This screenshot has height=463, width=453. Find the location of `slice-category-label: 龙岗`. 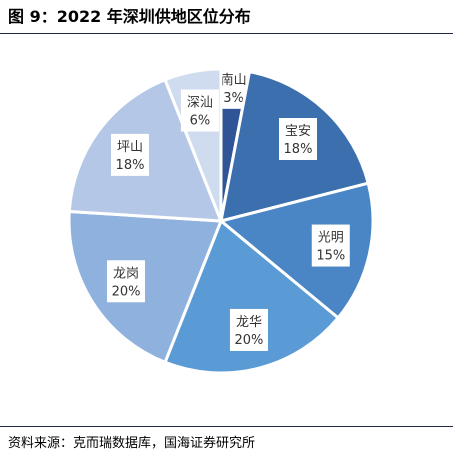

slice-category-label: 龙岗 is located at coordinates (126, 273).